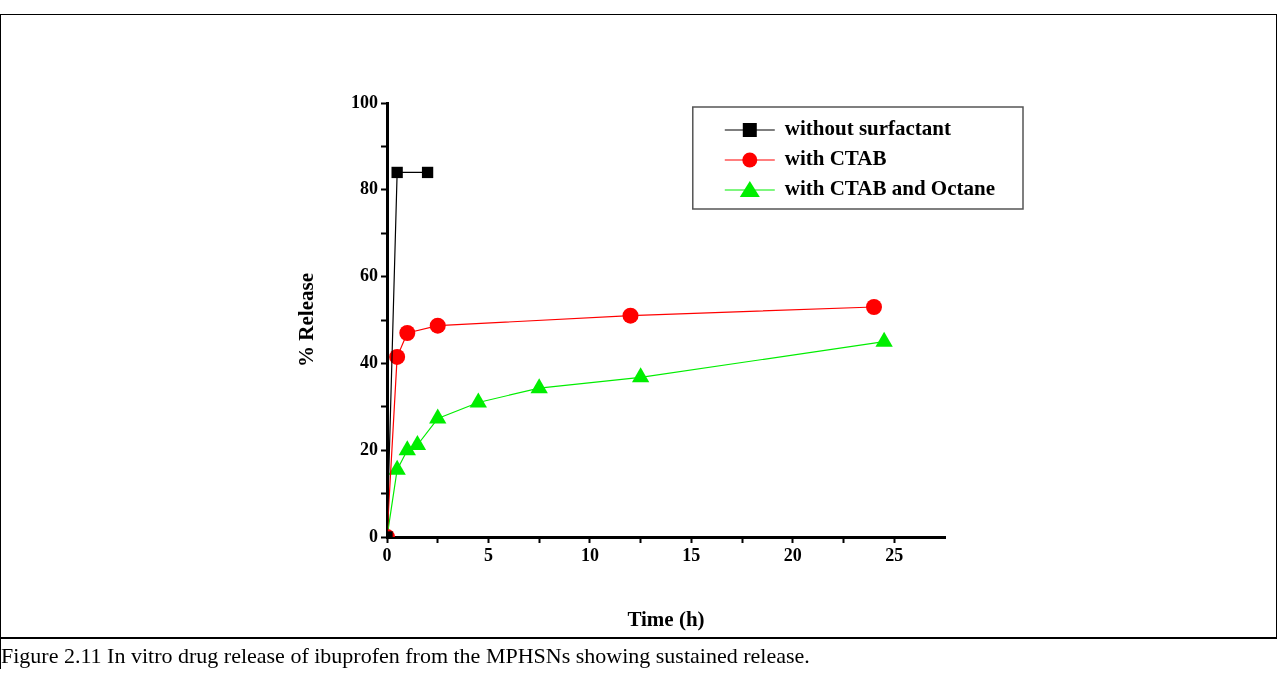 Image resolution: width=1277 pixels, height=673 pixels. What do you see at coordinates (406, 656) in the screenshot?
I see `caption: Figure 2.11 In vitro drug release of ibuprofen from the MPHSNs showing sustained release.` at bounding box center [406, 656].